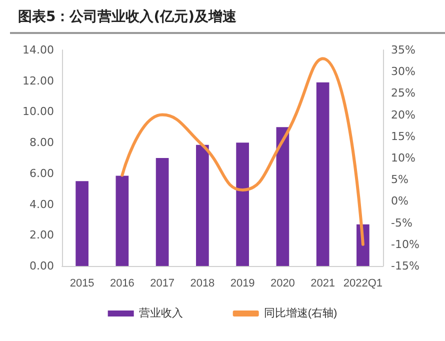 The width and height of the screenshot is (445, 341). Describe the element at coordinates (42, 204) in the screenshot. I see `y-tick-label: 4.00` at that location.